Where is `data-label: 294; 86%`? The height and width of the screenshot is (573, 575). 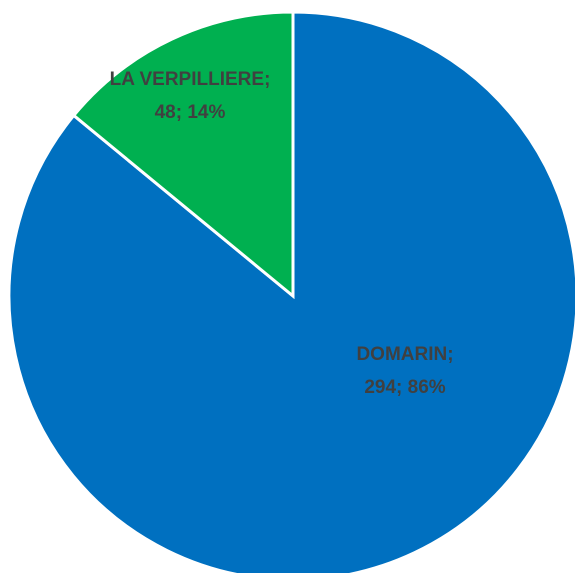
data-label: 294; 86% is located at coordinates (404, 387).